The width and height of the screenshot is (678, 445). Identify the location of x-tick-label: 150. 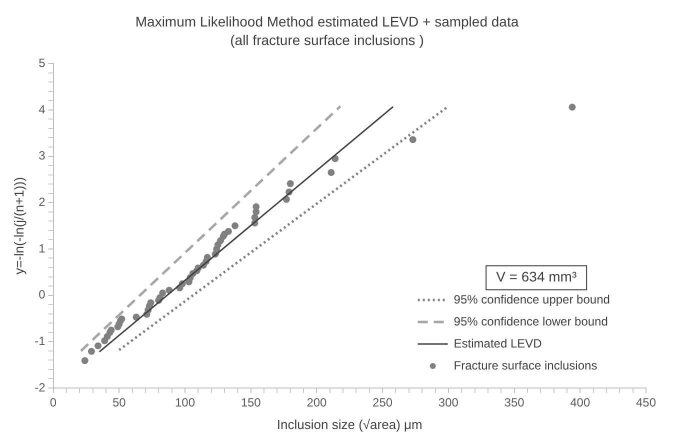
(251, 403).